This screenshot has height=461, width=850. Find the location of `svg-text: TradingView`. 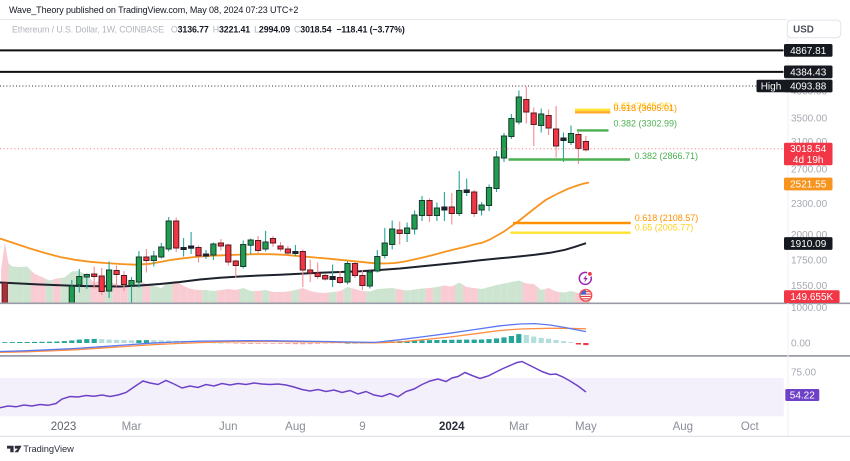

svg-text: TradingView is located at coordinates (48, 449).